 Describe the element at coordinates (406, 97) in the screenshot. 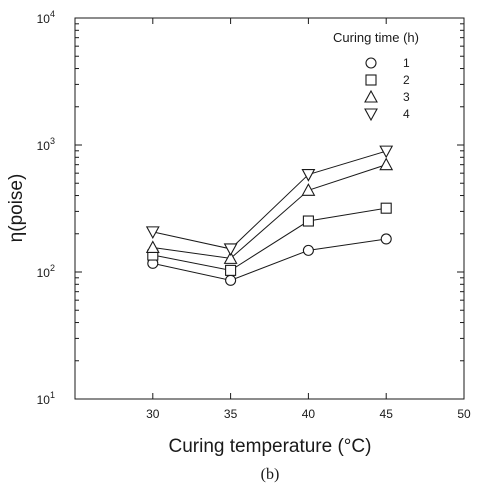

I see `legend-label-3: 3` at that location.